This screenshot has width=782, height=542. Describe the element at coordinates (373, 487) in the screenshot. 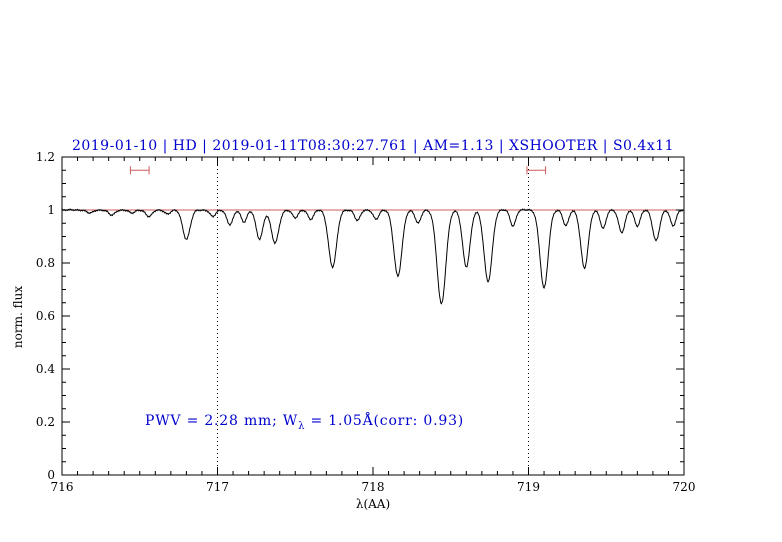

I see `x-tick-label: 718` at that location.